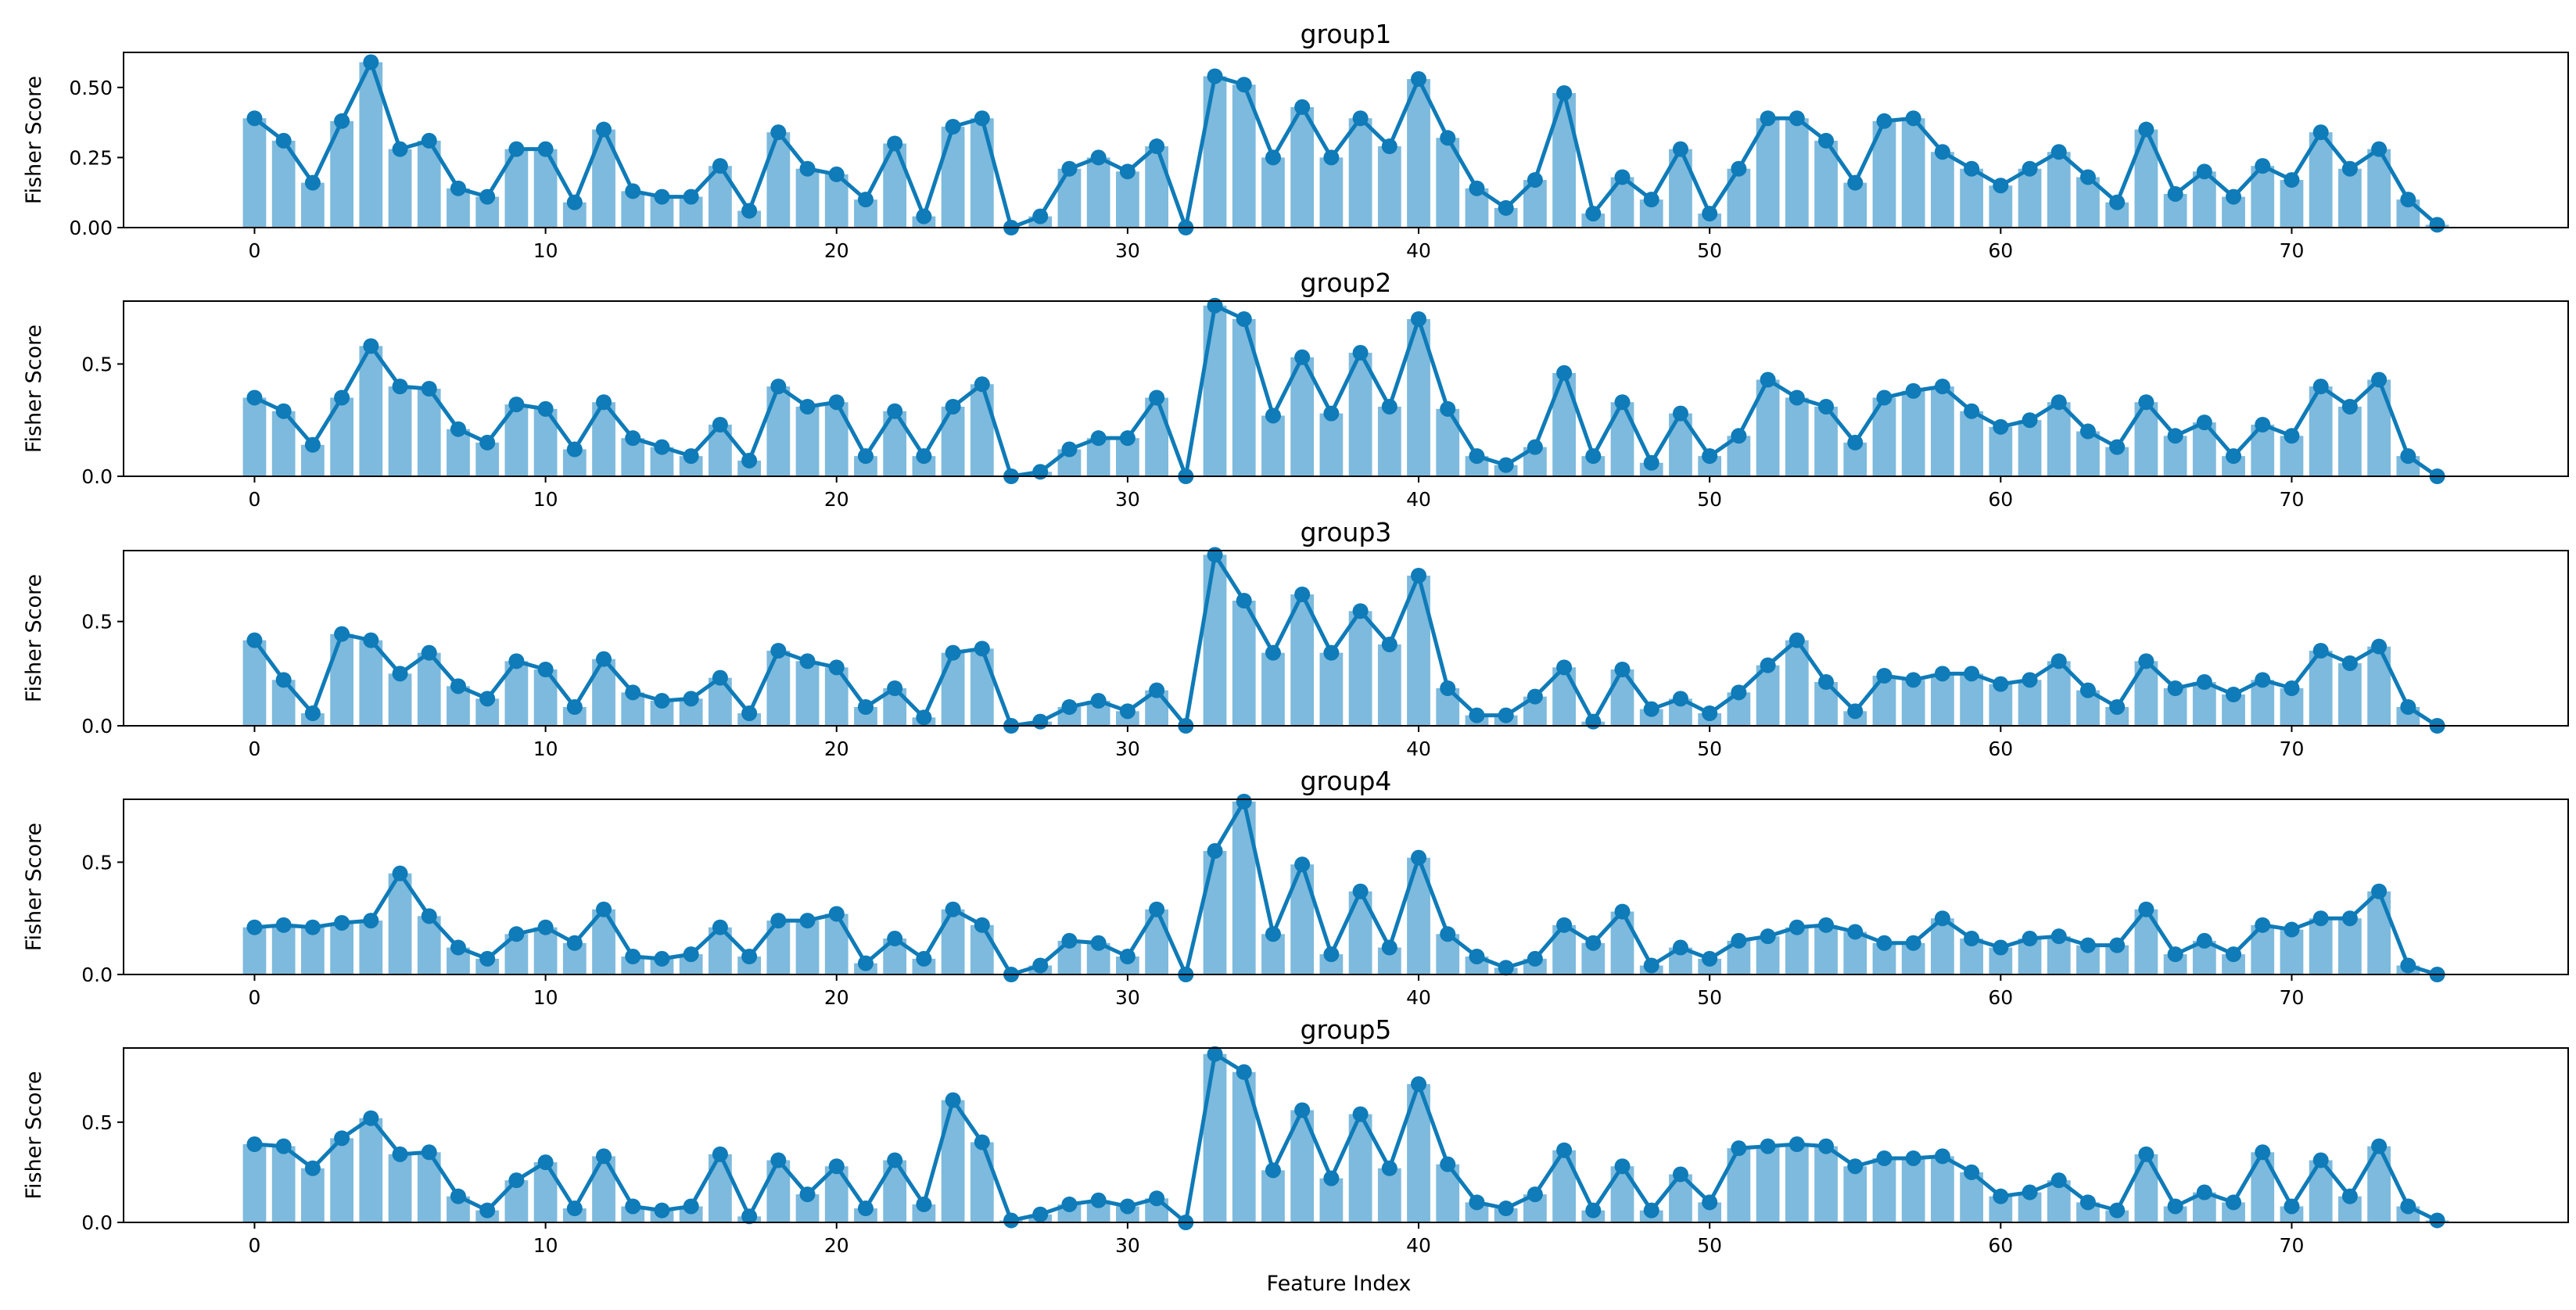 This screenshot has width=2576, height=1310. What do you see at coordinates (1346, 888) in the screenshot?
I see `series-line-group4` at bounding box center [1346, 888].